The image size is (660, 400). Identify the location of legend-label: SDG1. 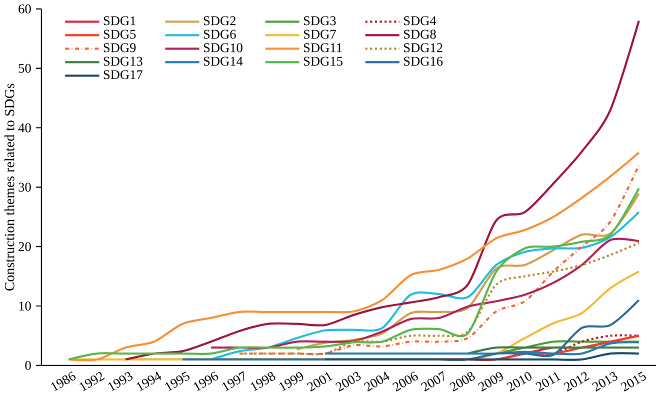
(120, 21).